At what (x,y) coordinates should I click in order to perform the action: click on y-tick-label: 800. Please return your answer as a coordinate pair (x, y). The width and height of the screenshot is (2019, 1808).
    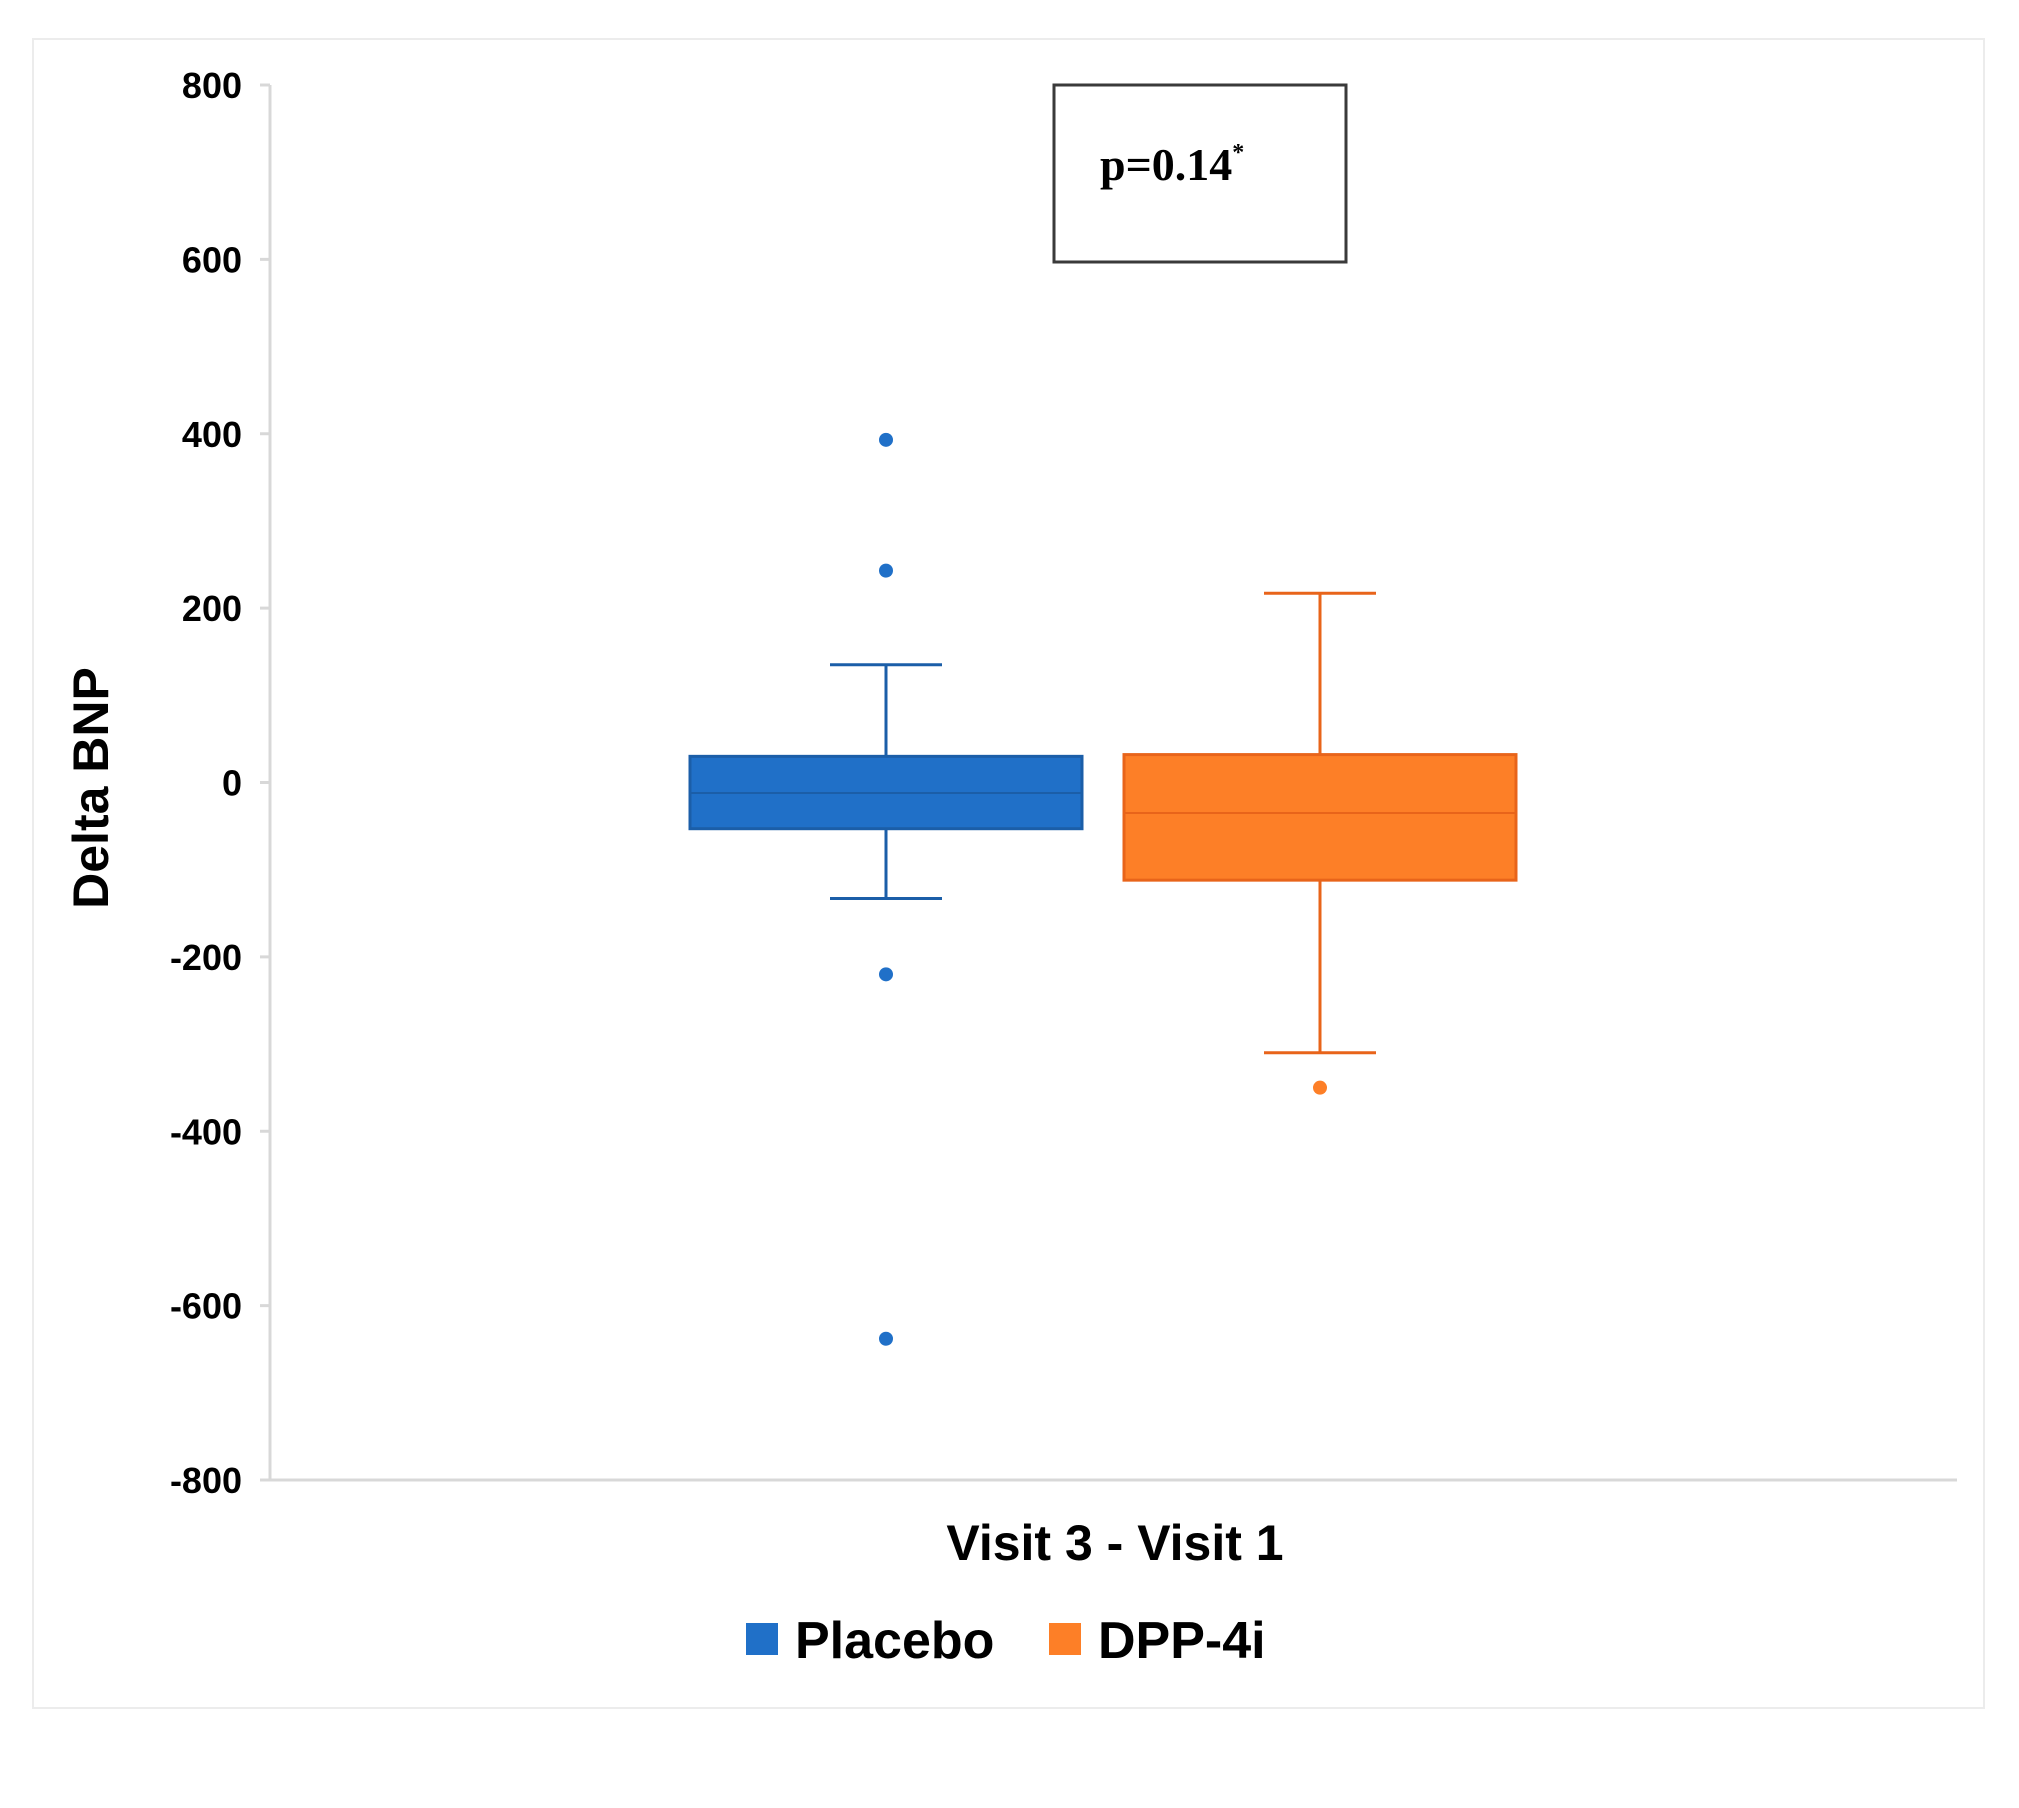
    Looking at the image, I should click on (212, 85).